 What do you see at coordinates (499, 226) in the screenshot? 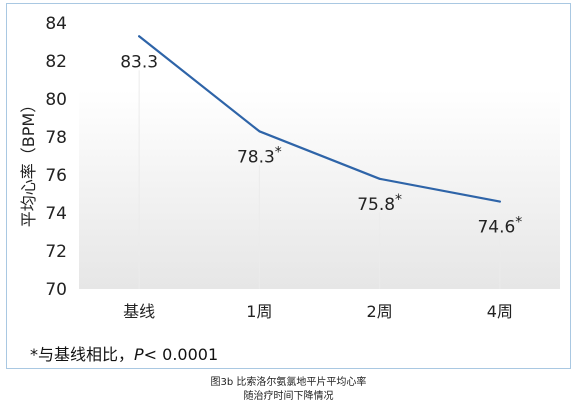
I see `data-label: 74.6*` at bounding box center [499, 226].